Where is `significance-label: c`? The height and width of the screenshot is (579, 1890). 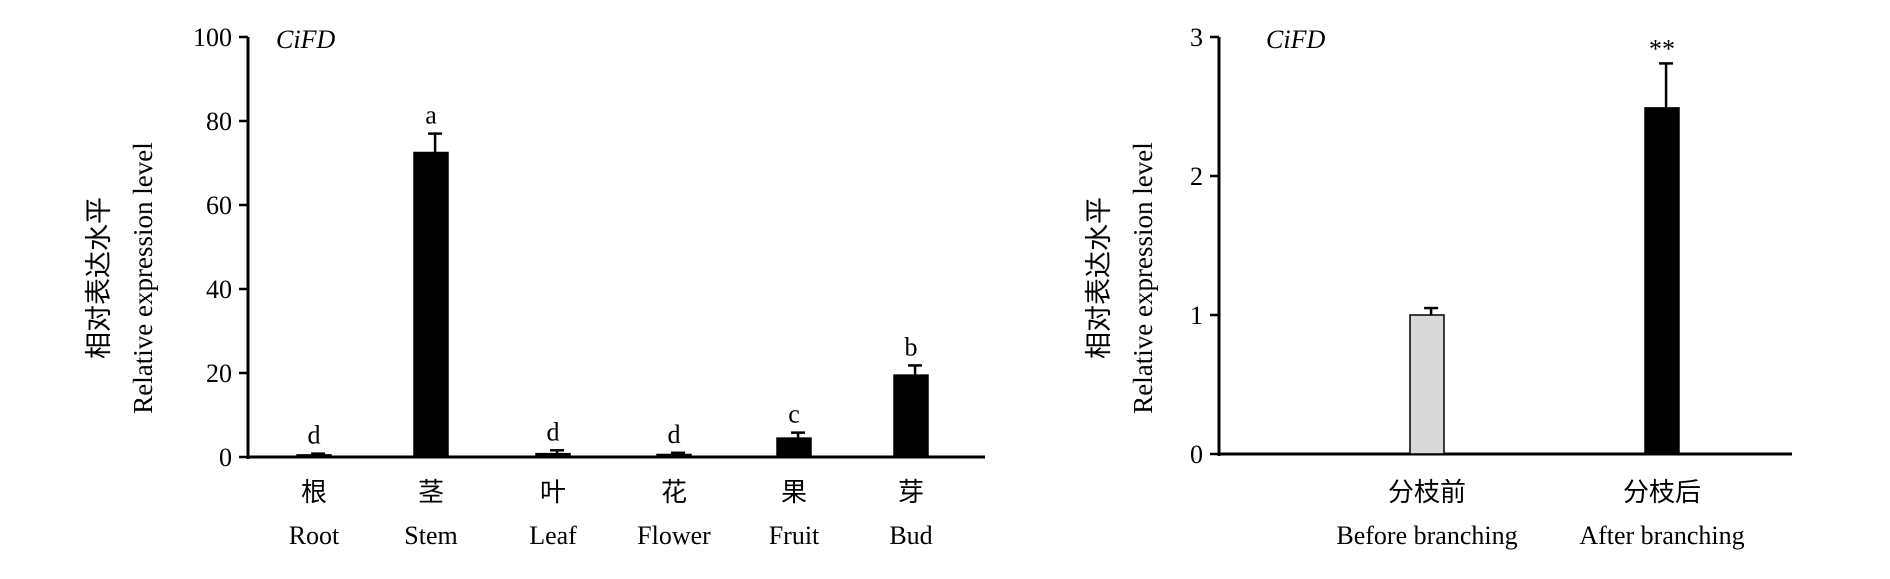 significance-label: c is located at coordinates (794, 414).